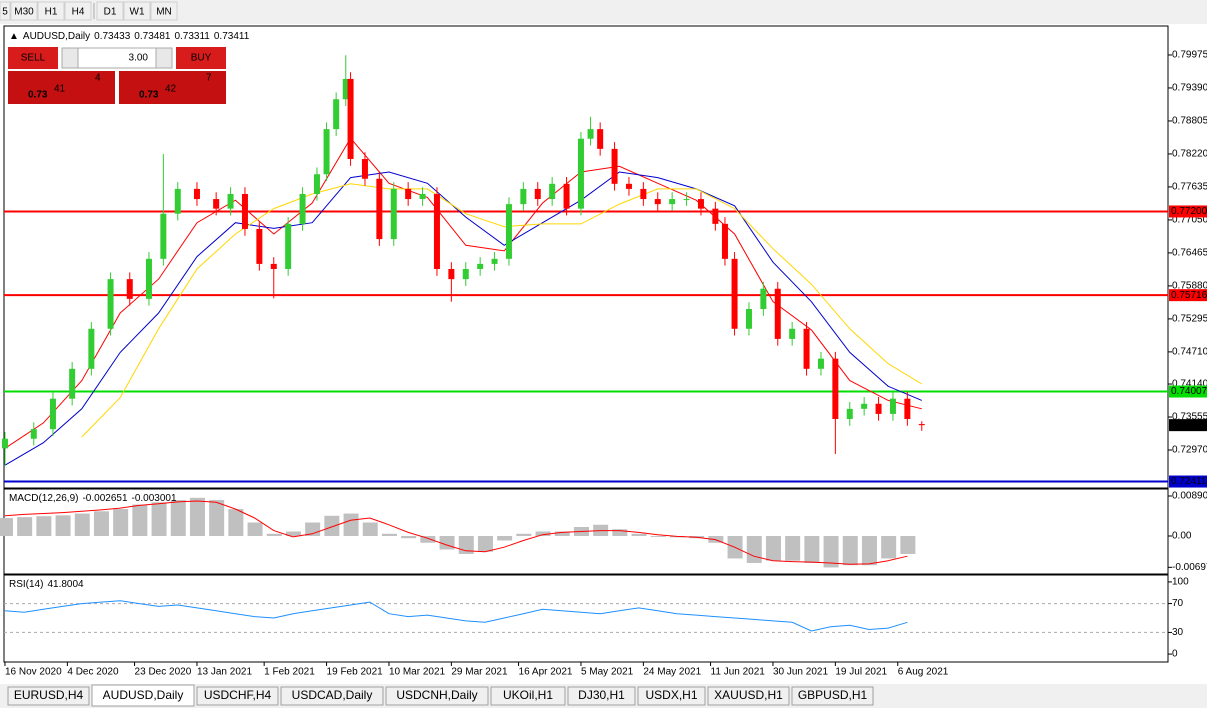 The width and height of the screenshot is (1207, 708). I want to click on tab-label: GBPUSD,H1, so click(833, 695).